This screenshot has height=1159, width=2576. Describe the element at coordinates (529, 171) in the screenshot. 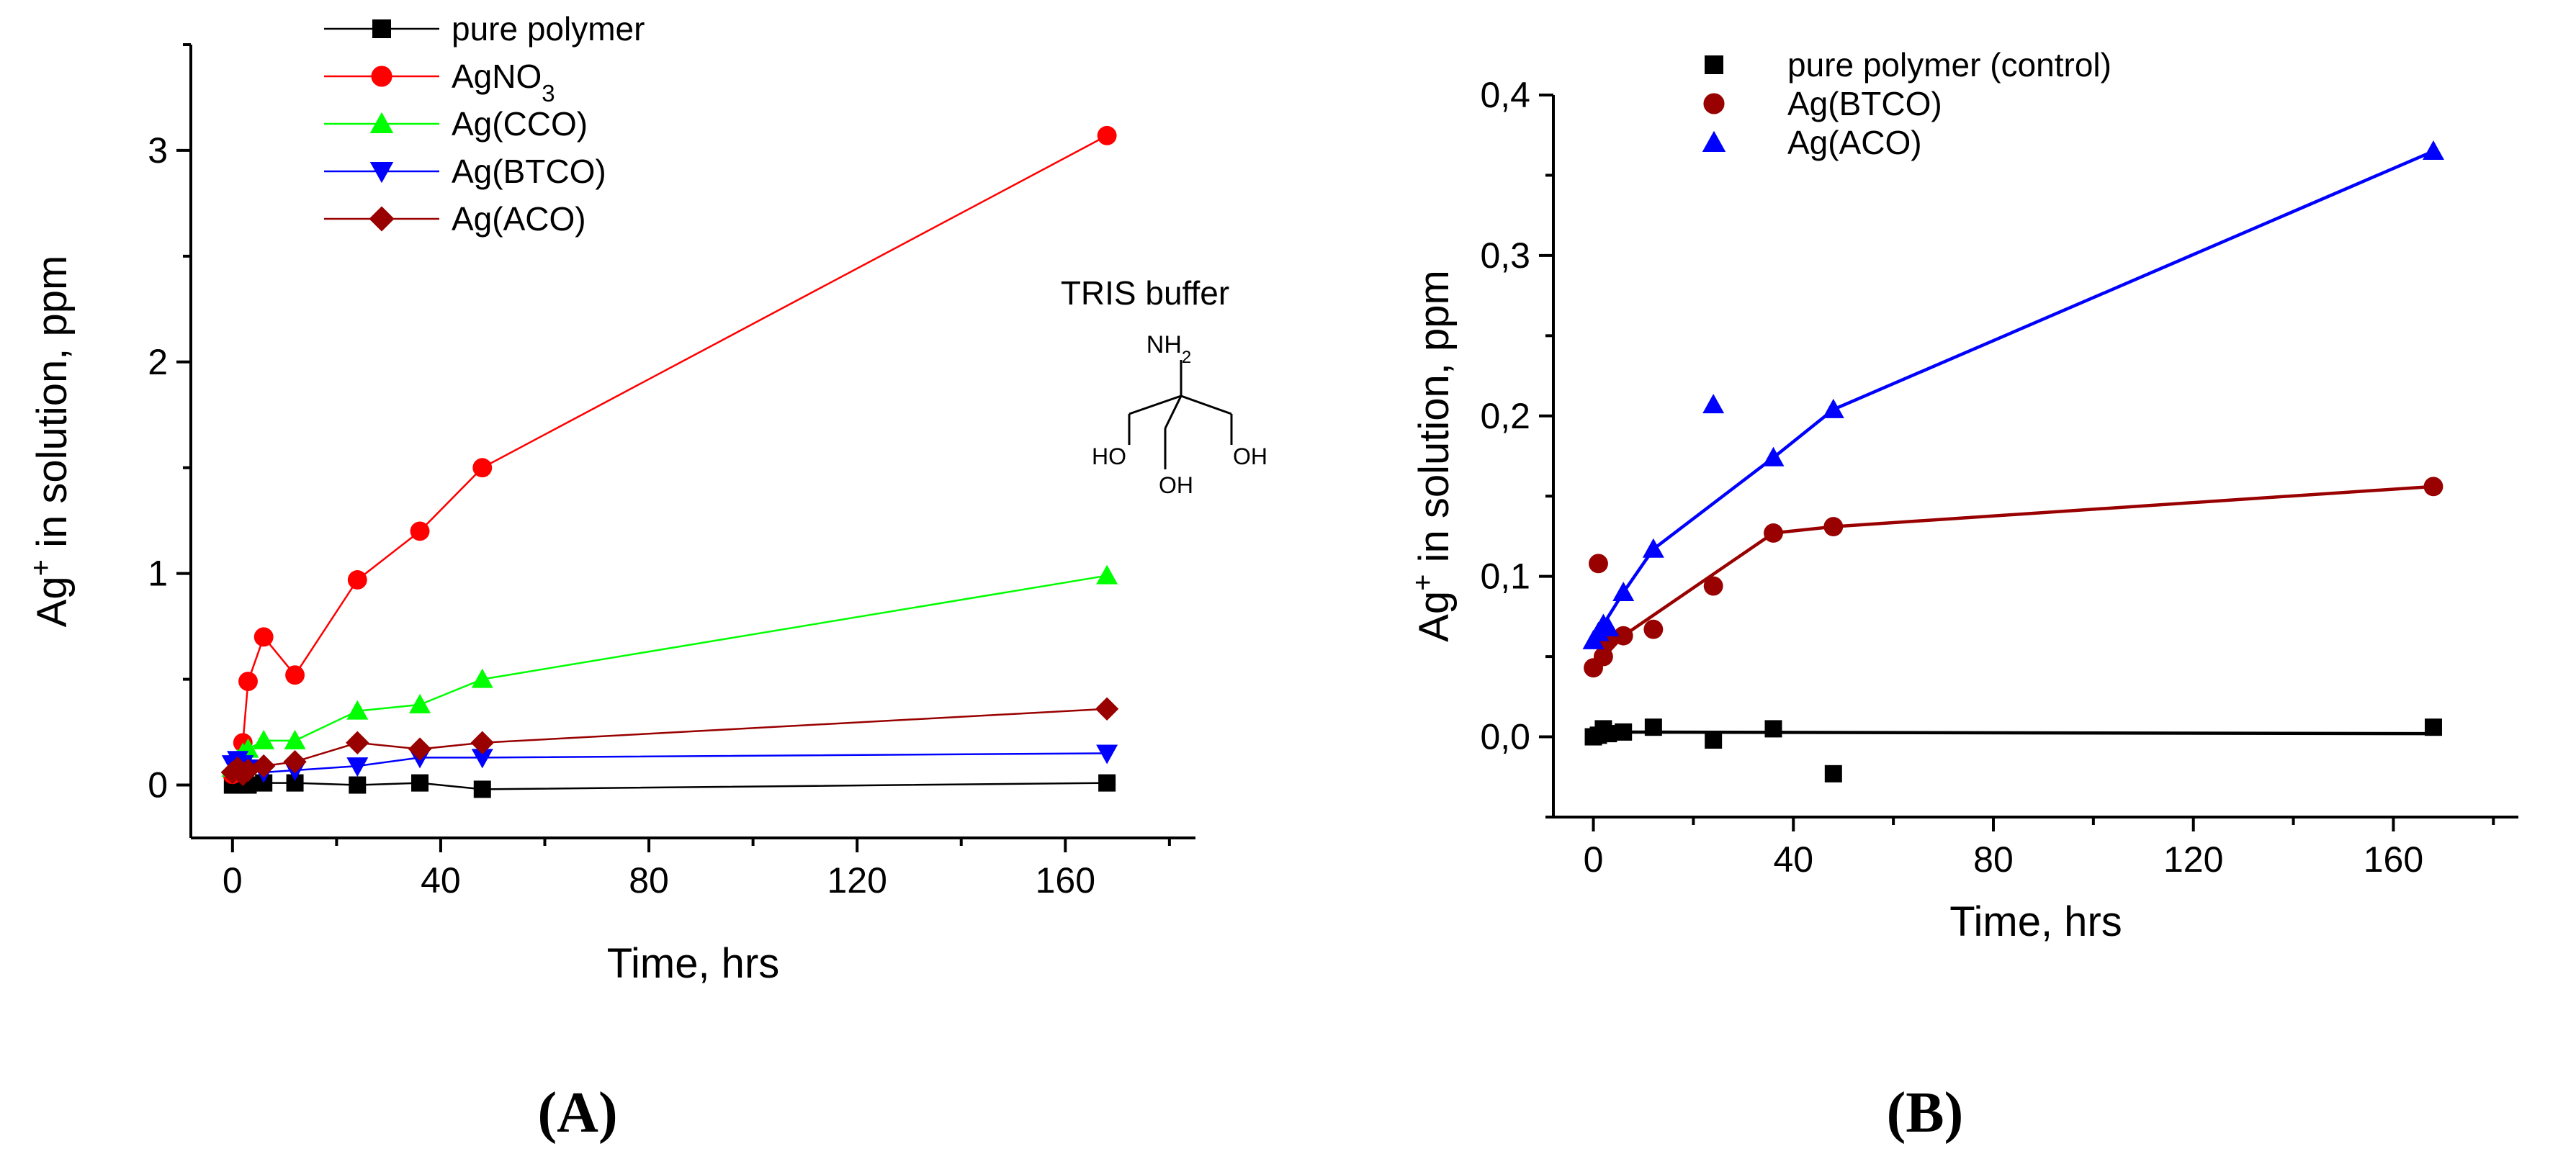

I see `legend-label: Ag(BTCO)` at that location.